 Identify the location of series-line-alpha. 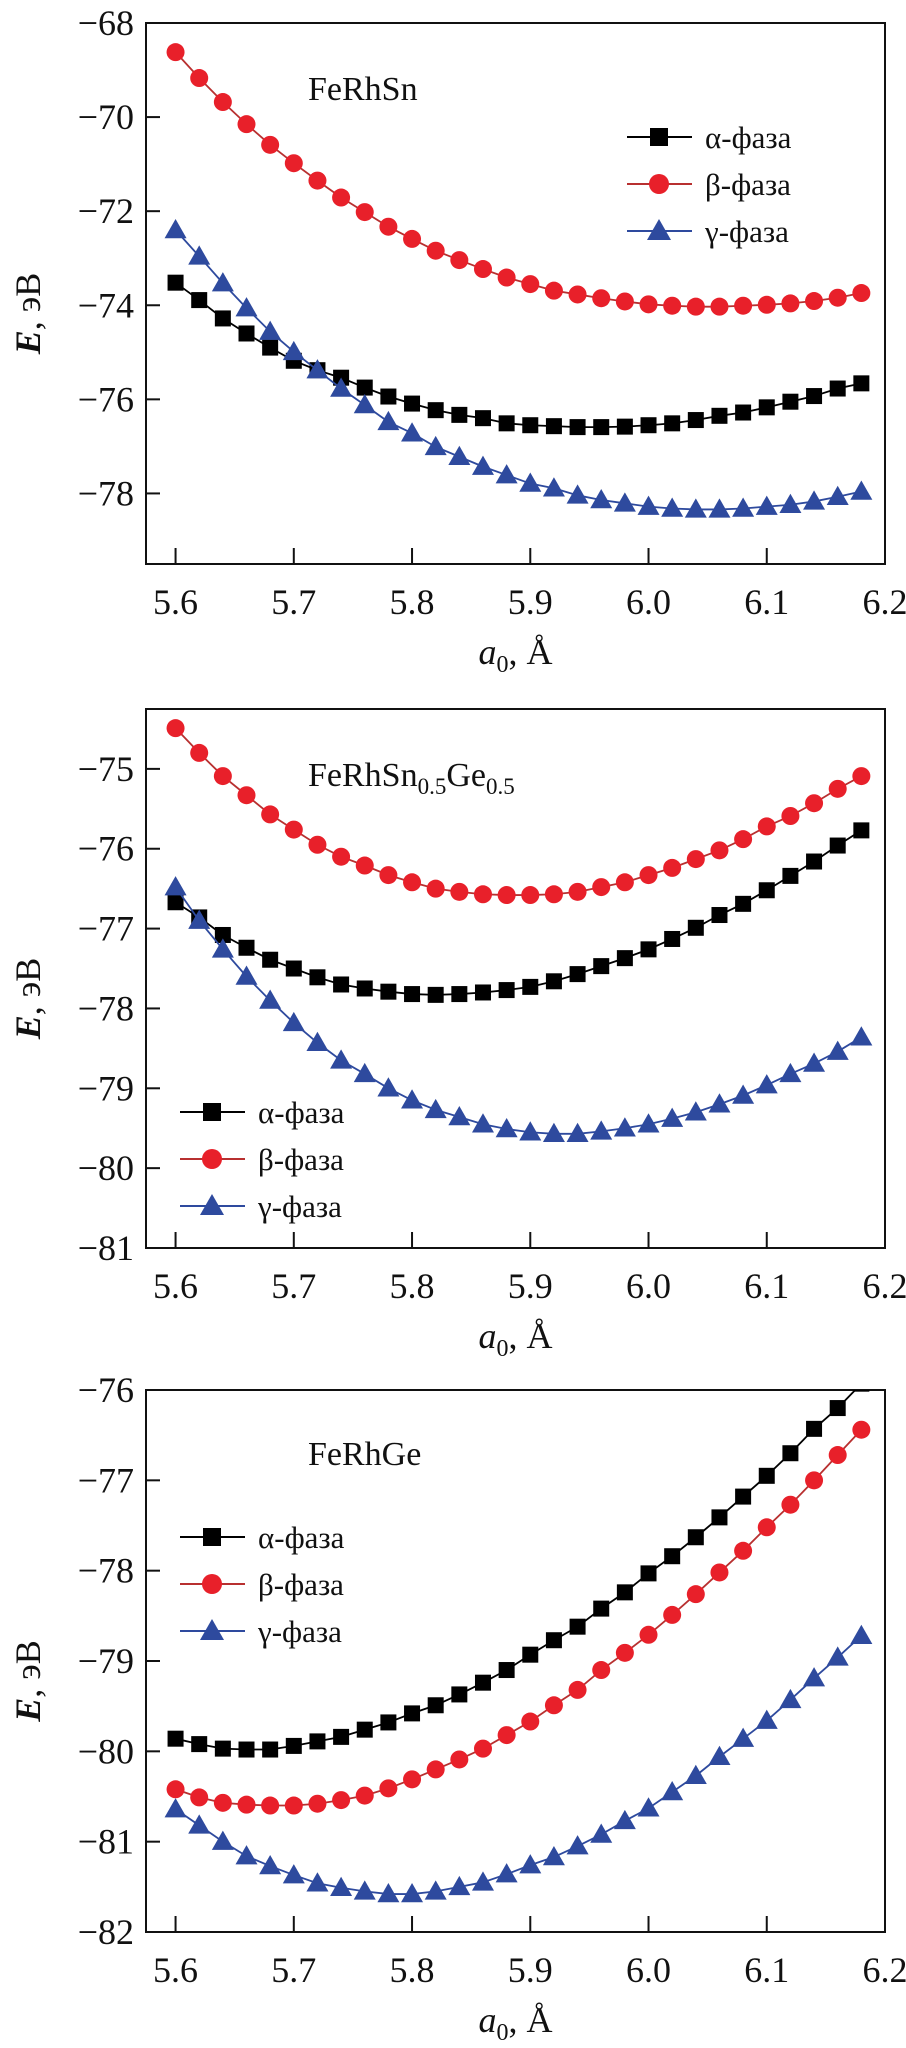
(518, 912).